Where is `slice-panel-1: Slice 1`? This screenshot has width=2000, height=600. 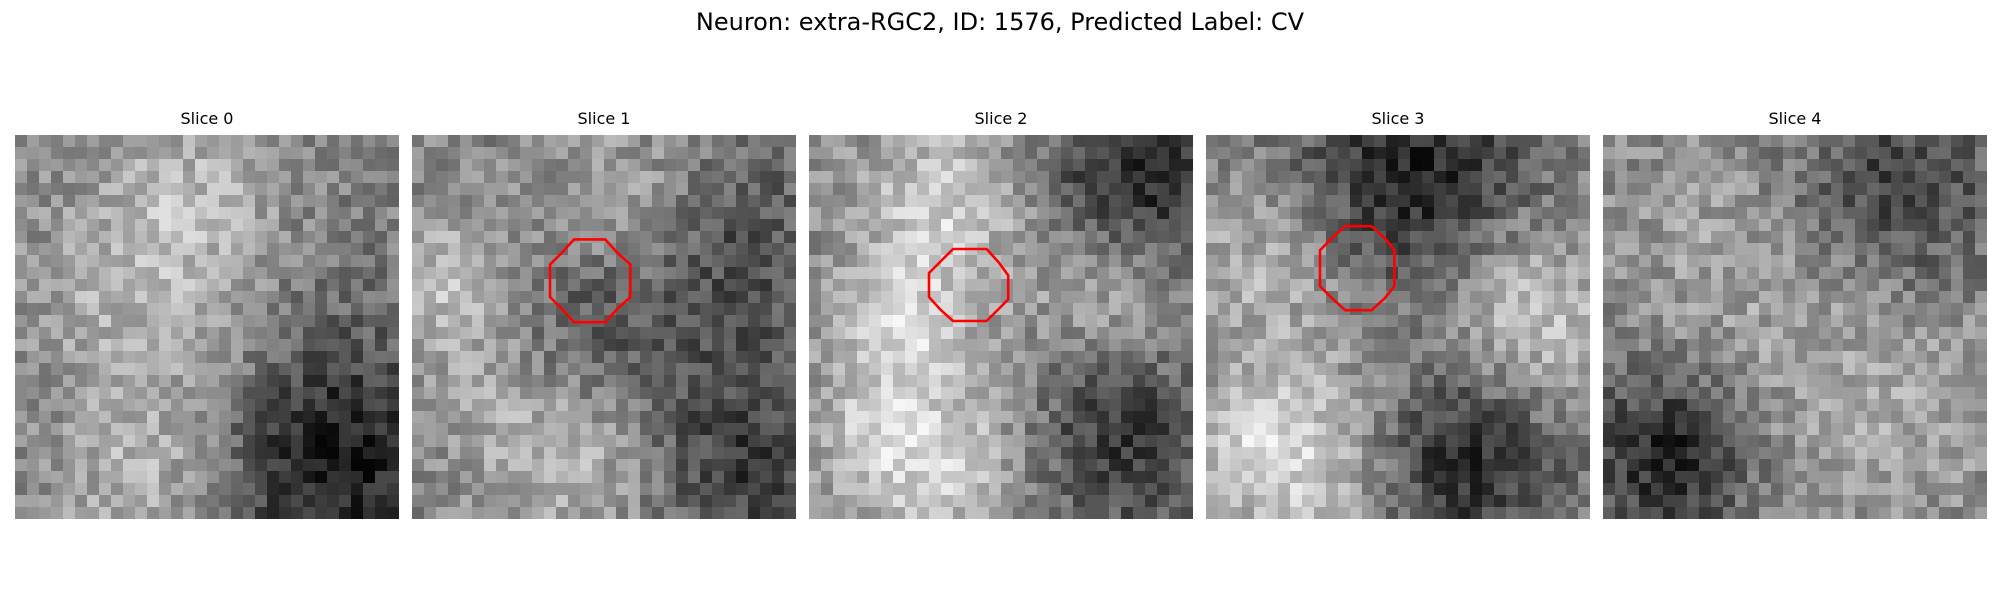 slice-panel-1: Slice 1 is located at coordinates (604, 315).